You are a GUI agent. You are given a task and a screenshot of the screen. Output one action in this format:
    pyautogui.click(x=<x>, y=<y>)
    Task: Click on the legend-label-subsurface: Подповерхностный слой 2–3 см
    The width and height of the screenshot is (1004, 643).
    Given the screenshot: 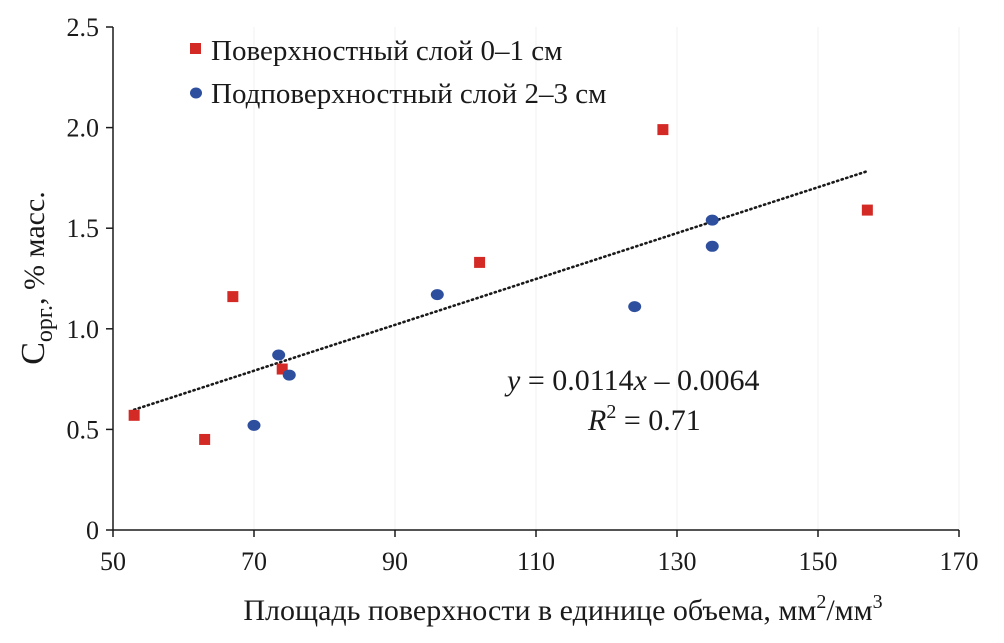 What is the action you would take?
    pyautogui.click(x=408, y=94)
    